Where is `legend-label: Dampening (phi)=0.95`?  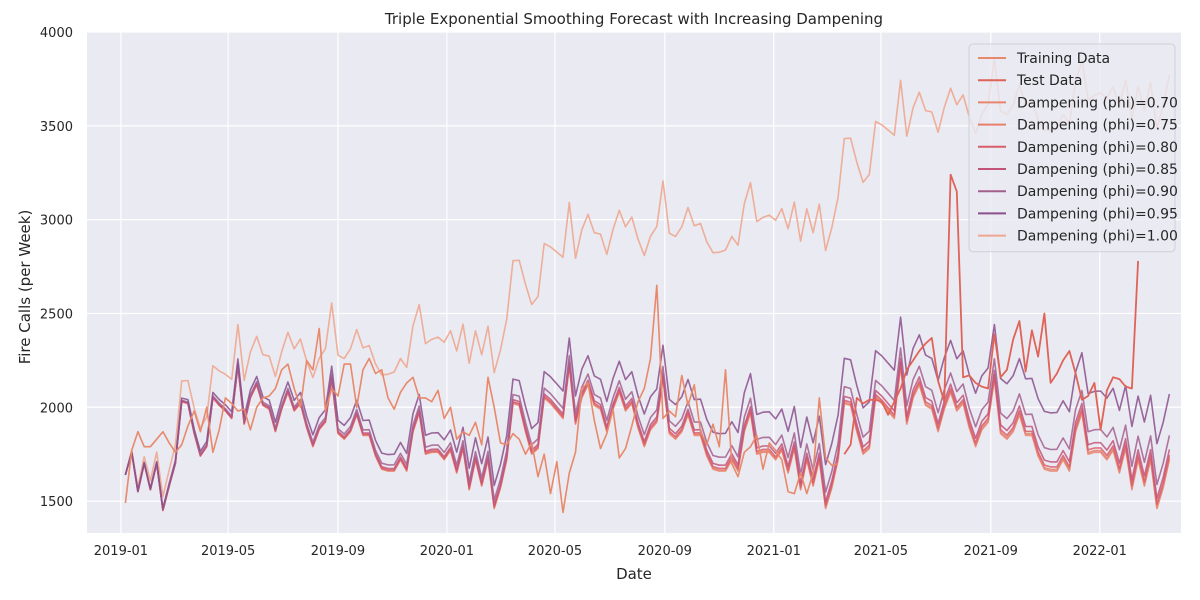 legend-label: Dampening (phi)=0.95 is located at coordinates (1097, 214).